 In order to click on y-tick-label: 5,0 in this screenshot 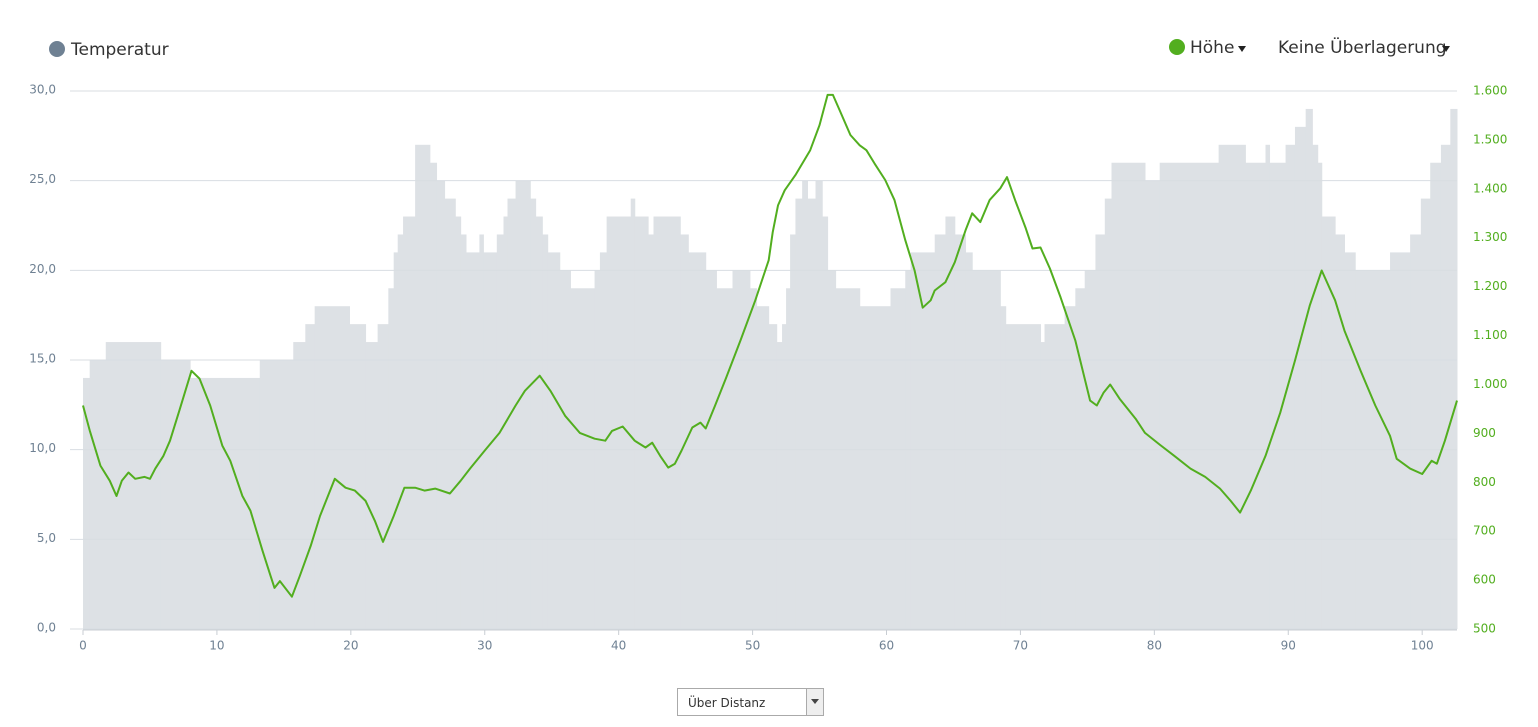, I will do `click(46, 538)`.